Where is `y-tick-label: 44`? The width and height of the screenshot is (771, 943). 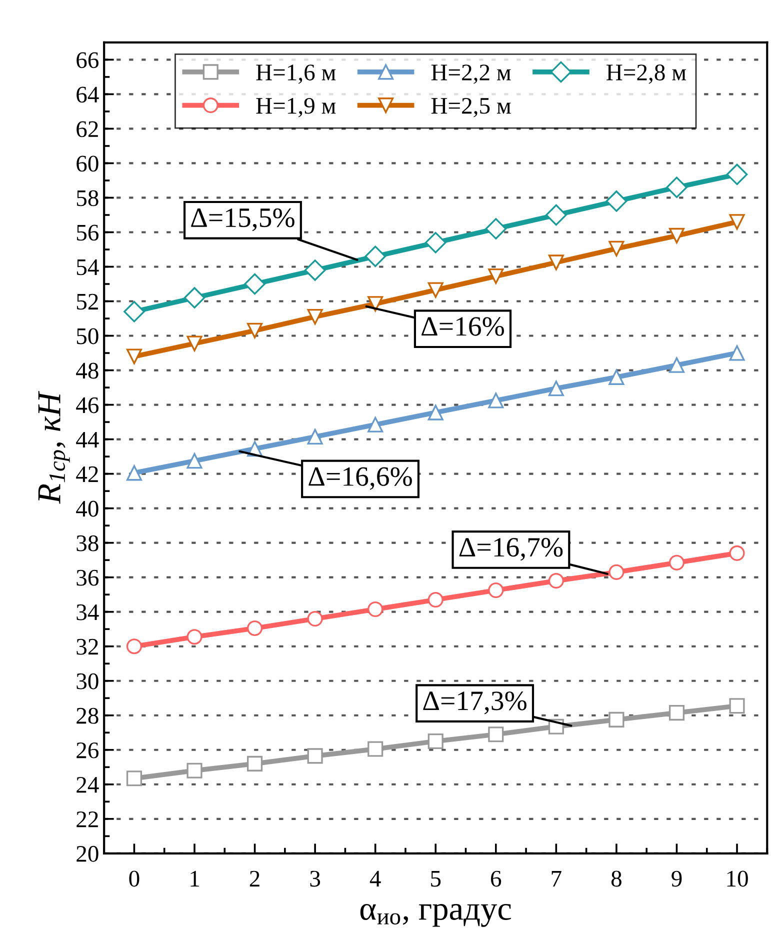
y-tick-label: 44 is located at coordinates (87, 440).